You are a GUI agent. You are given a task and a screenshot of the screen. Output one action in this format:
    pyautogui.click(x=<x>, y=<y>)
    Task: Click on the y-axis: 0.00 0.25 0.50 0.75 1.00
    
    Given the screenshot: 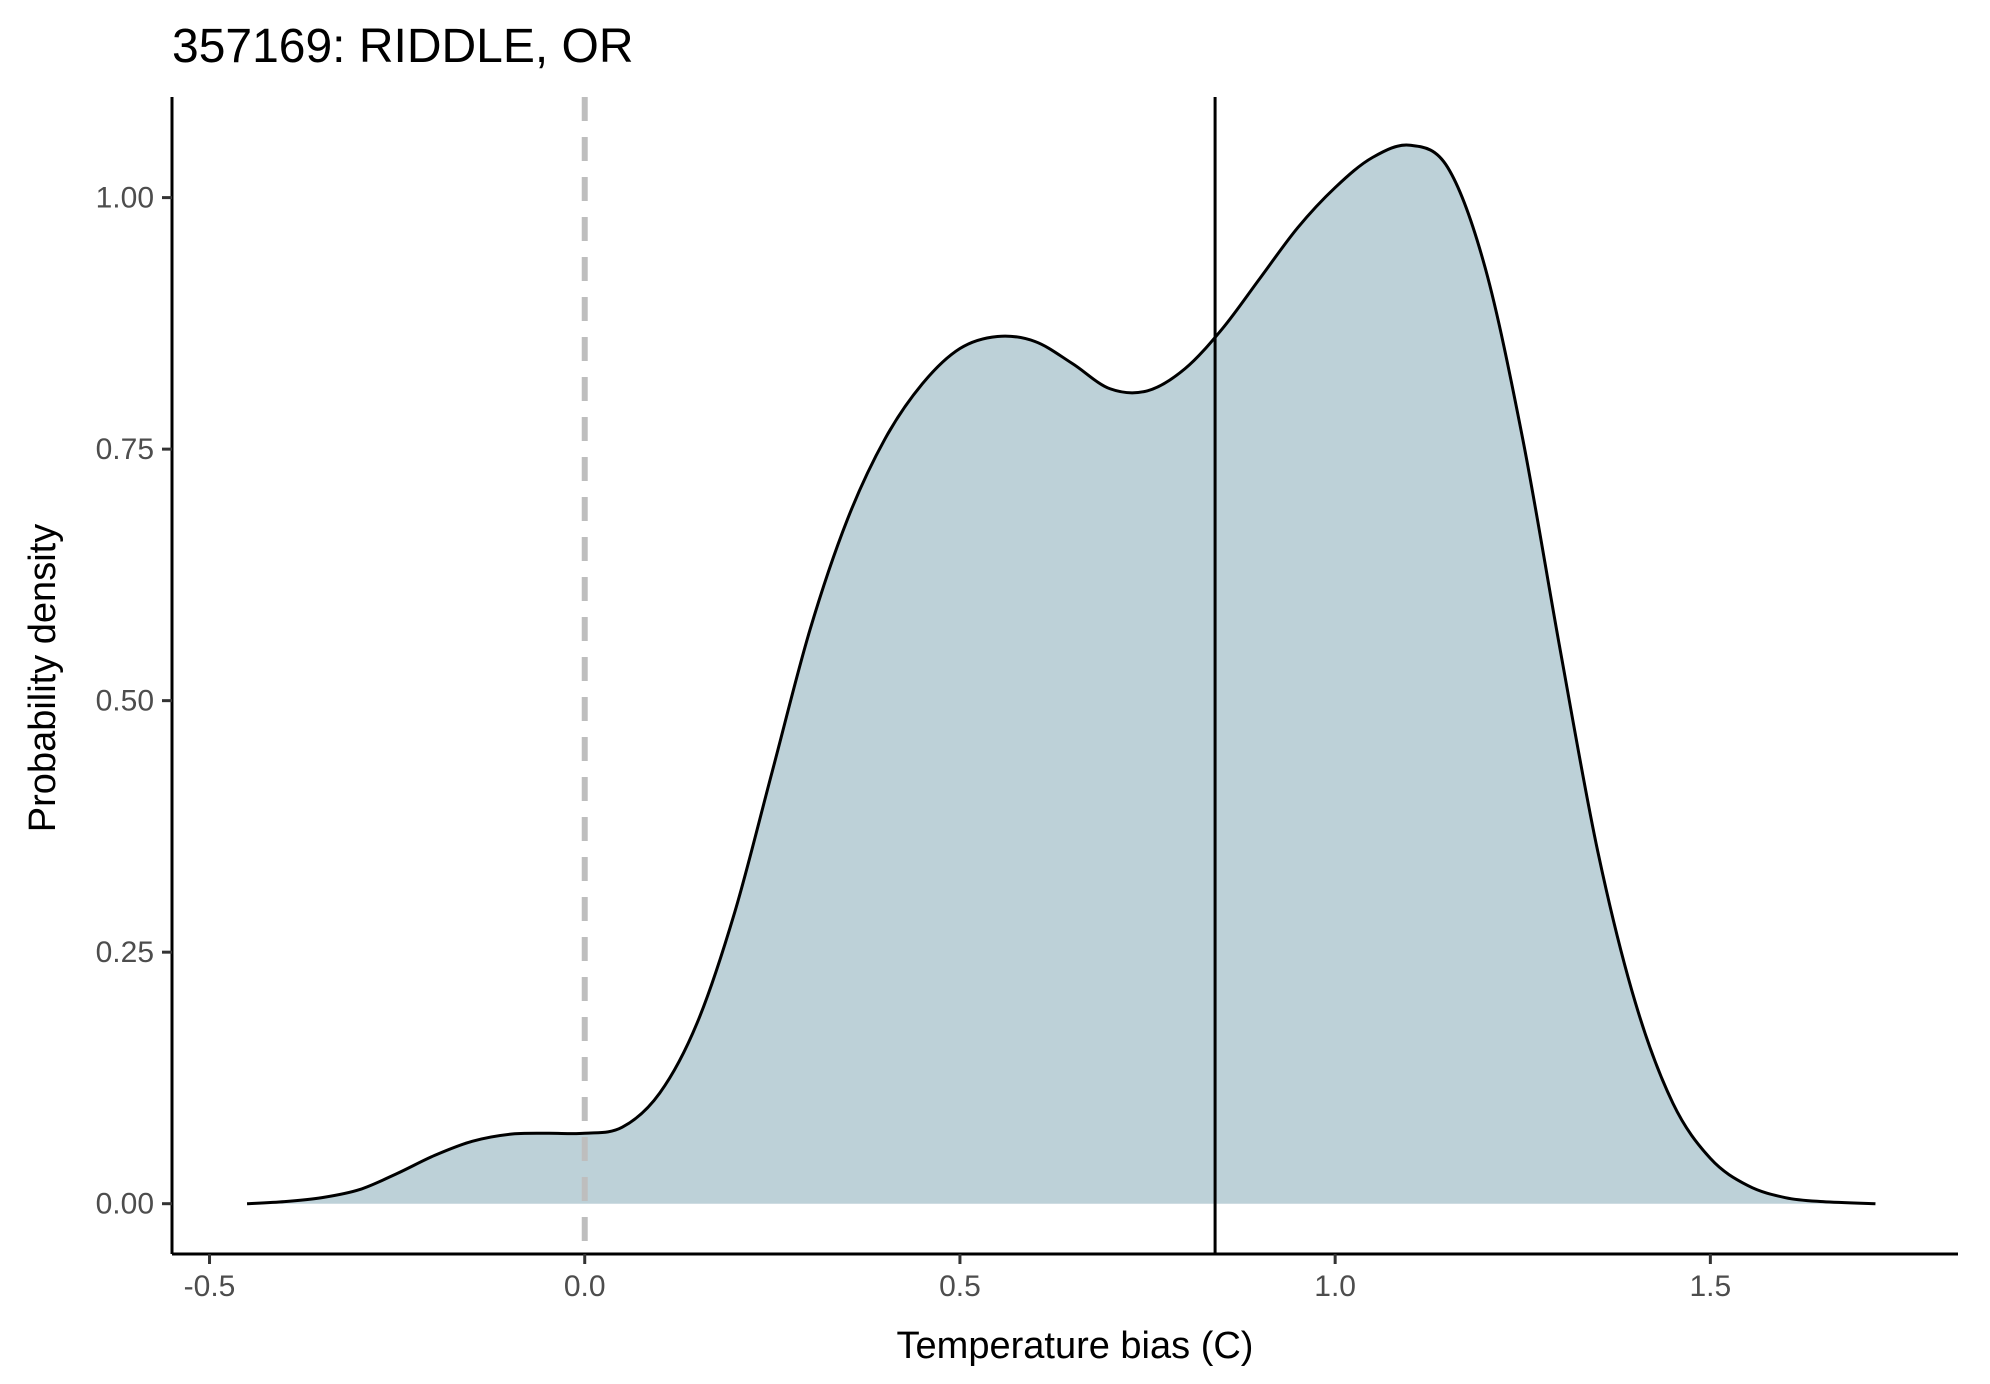 What is the action you would take?
    pyautogui.click(x=135, y=675)
    